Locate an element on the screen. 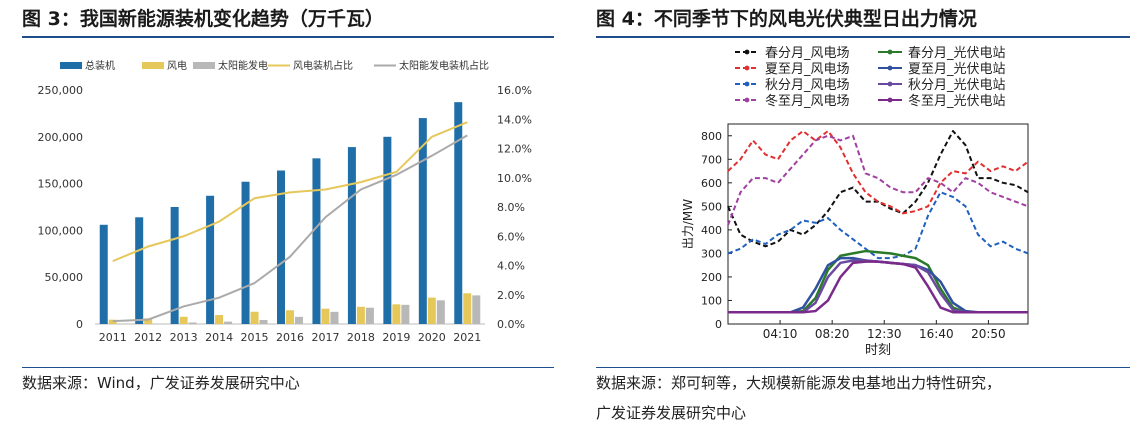 The image size is (1142, 441). bar-太阳能发电-2019 is located at coordinates (405, 314).